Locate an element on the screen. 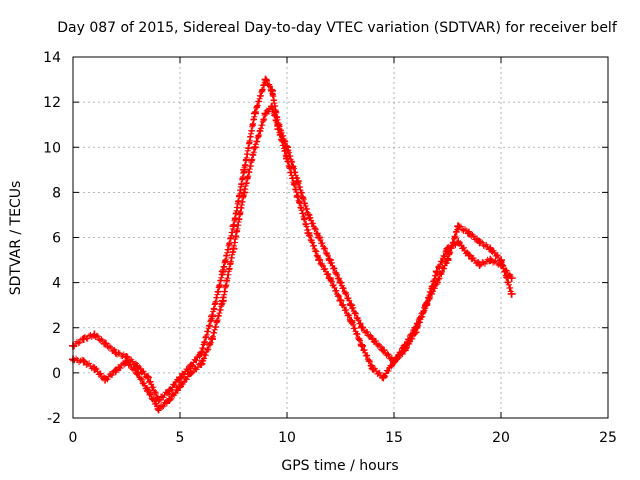 The width and height of the screenshot is (640, 480). x-tick-label: 5 is located at coordinates (180, 438).